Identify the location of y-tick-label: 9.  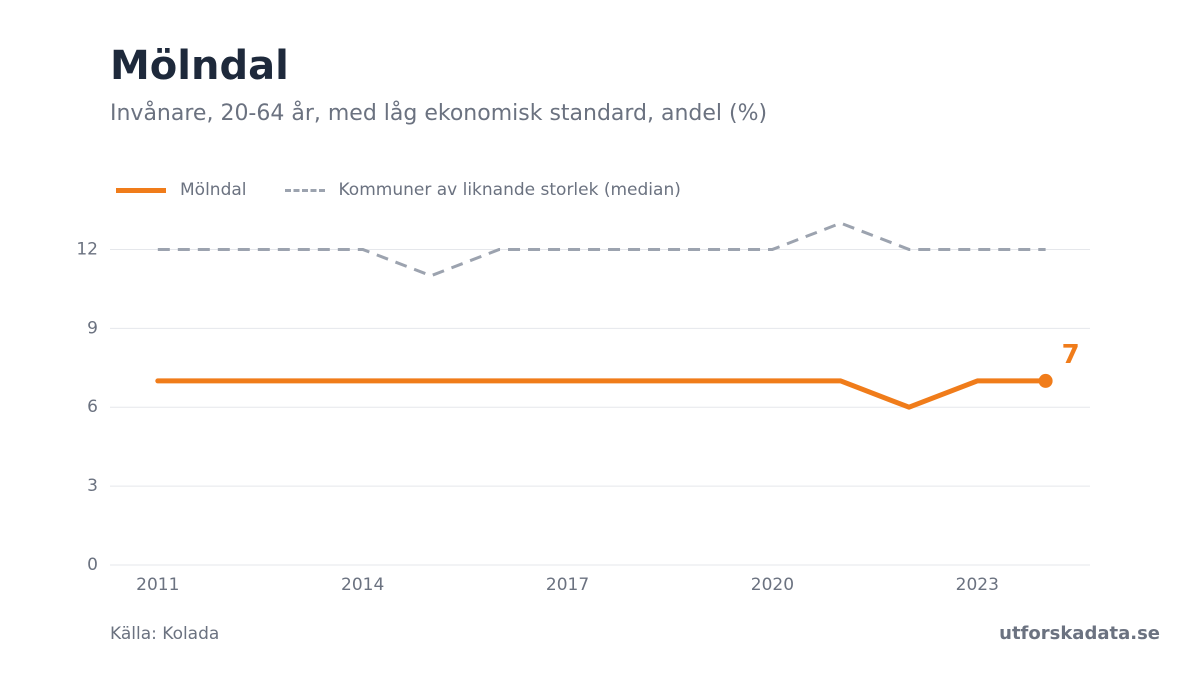
(92, 328).